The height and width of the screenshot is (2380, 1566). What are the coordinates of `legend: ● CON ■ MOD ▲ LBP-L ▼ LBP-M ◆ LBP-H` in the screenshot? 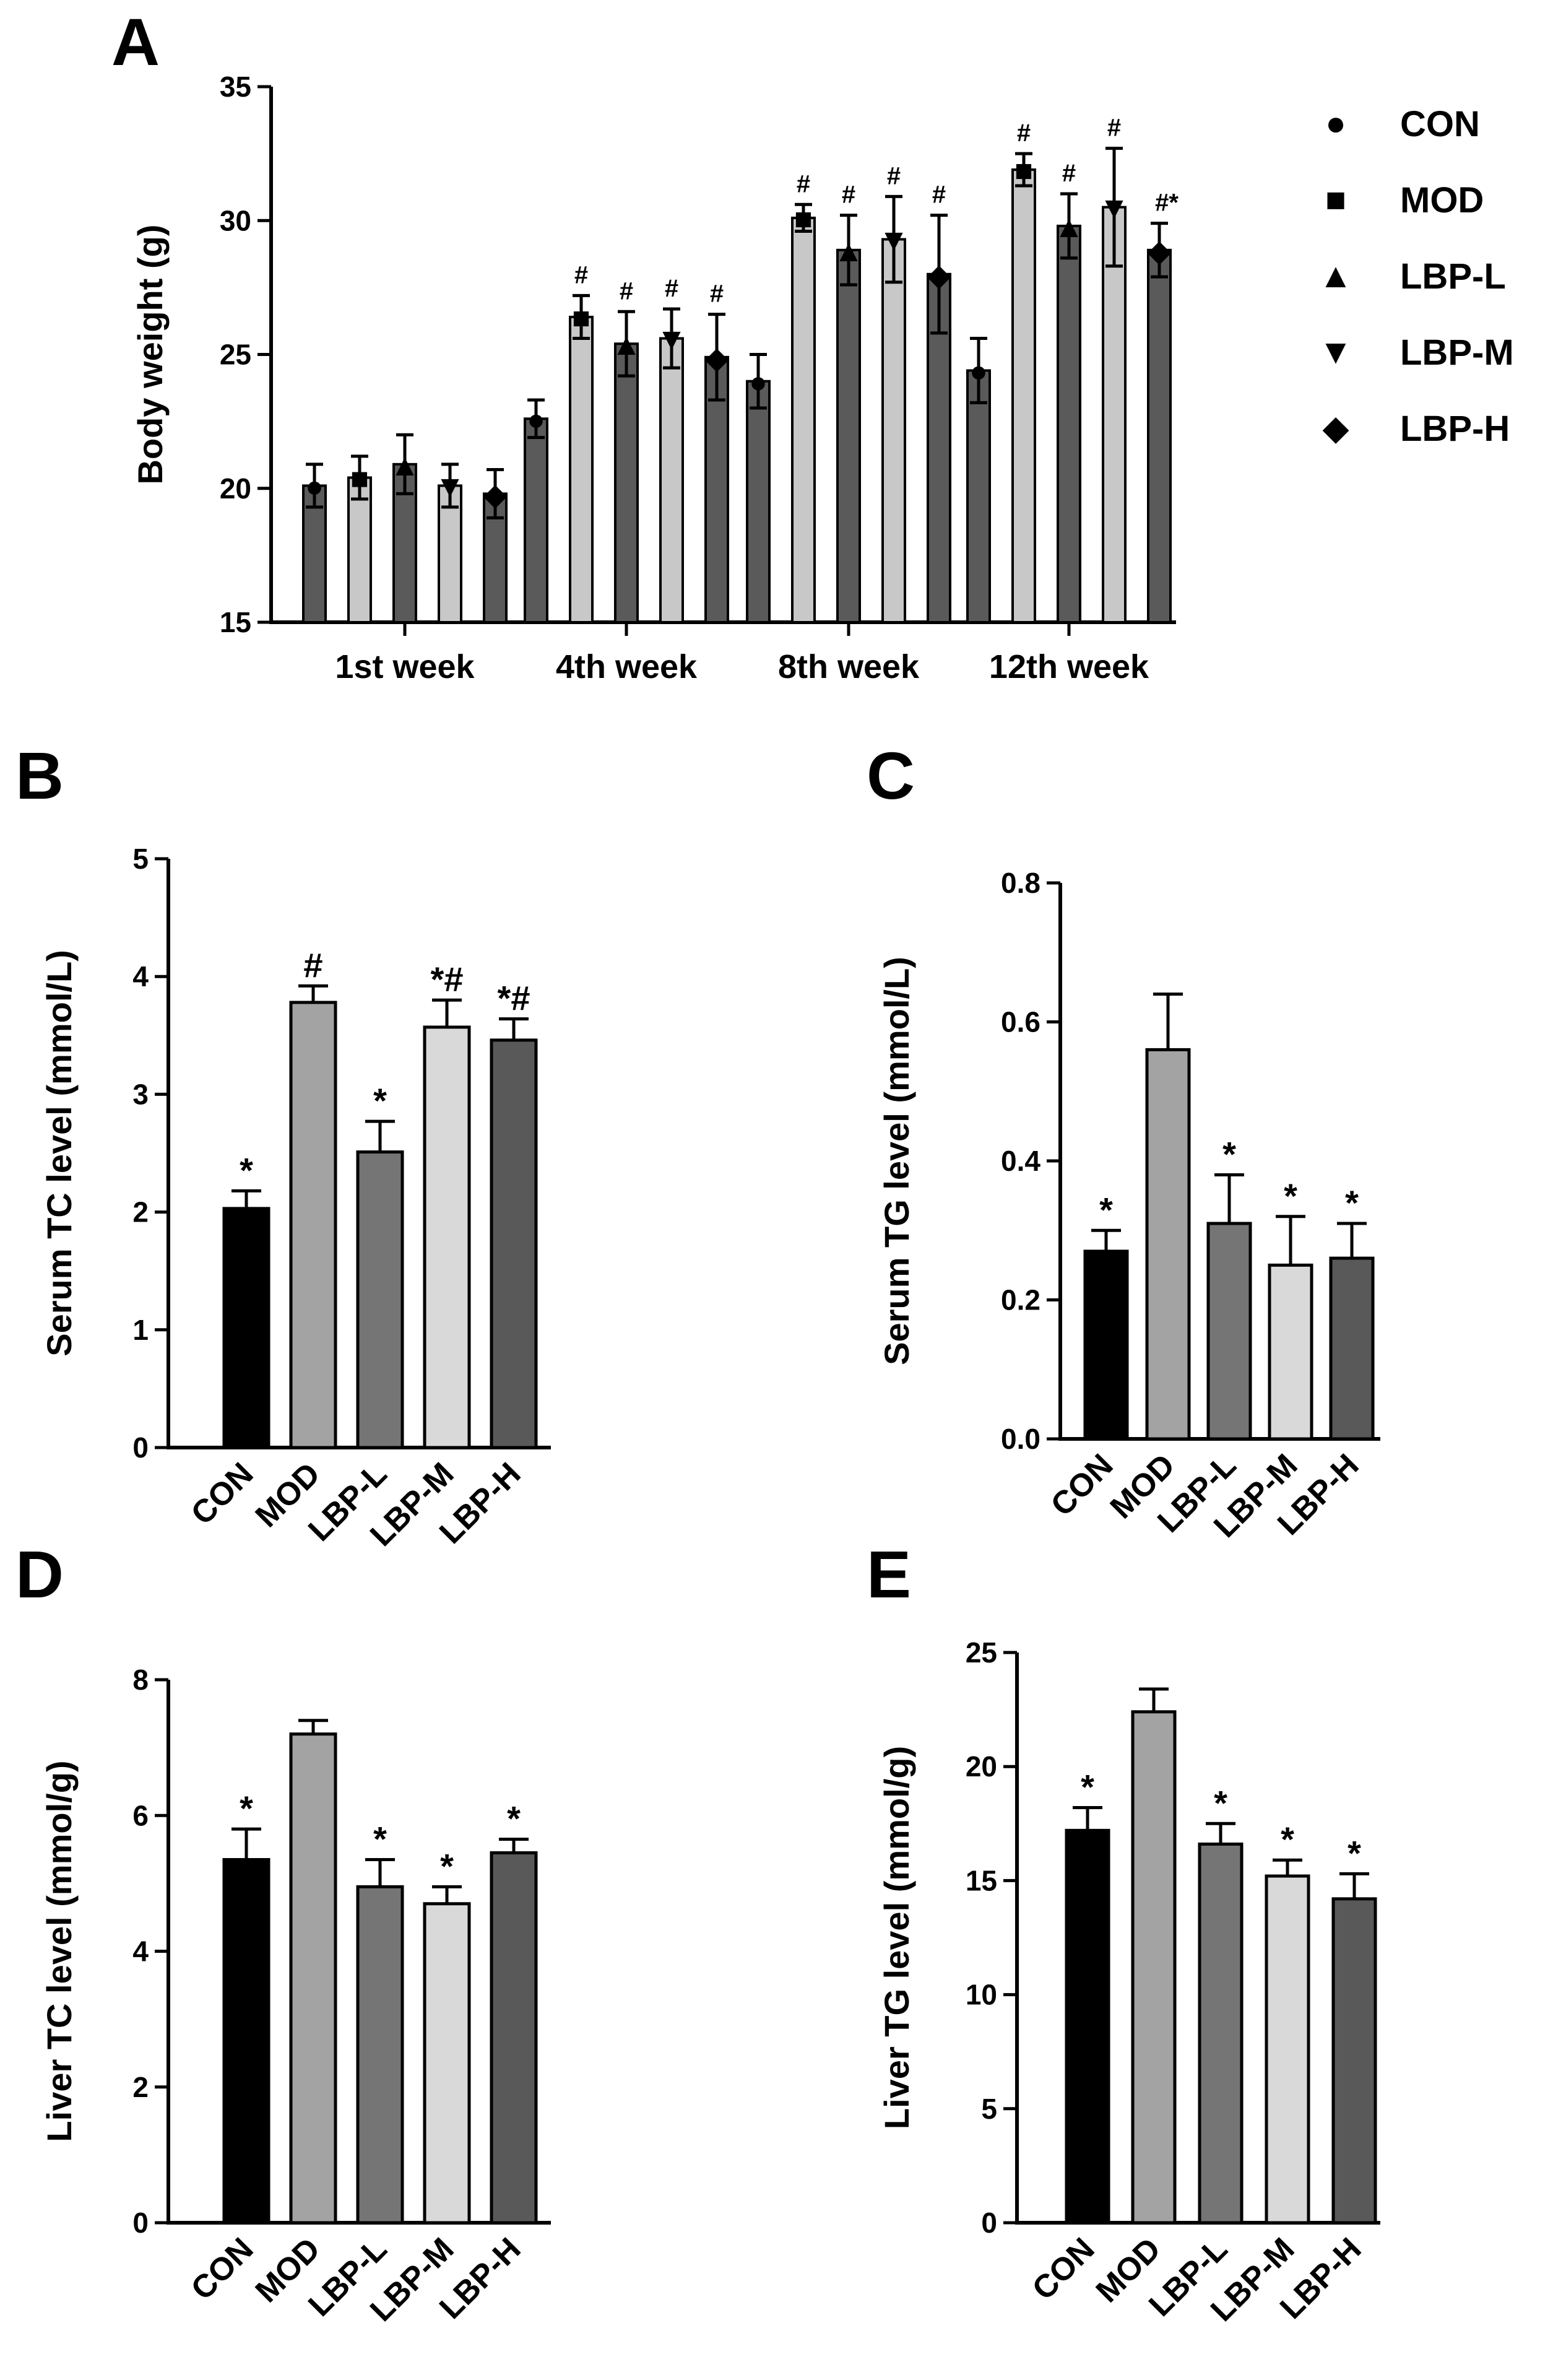 It's located at (1415, 276).